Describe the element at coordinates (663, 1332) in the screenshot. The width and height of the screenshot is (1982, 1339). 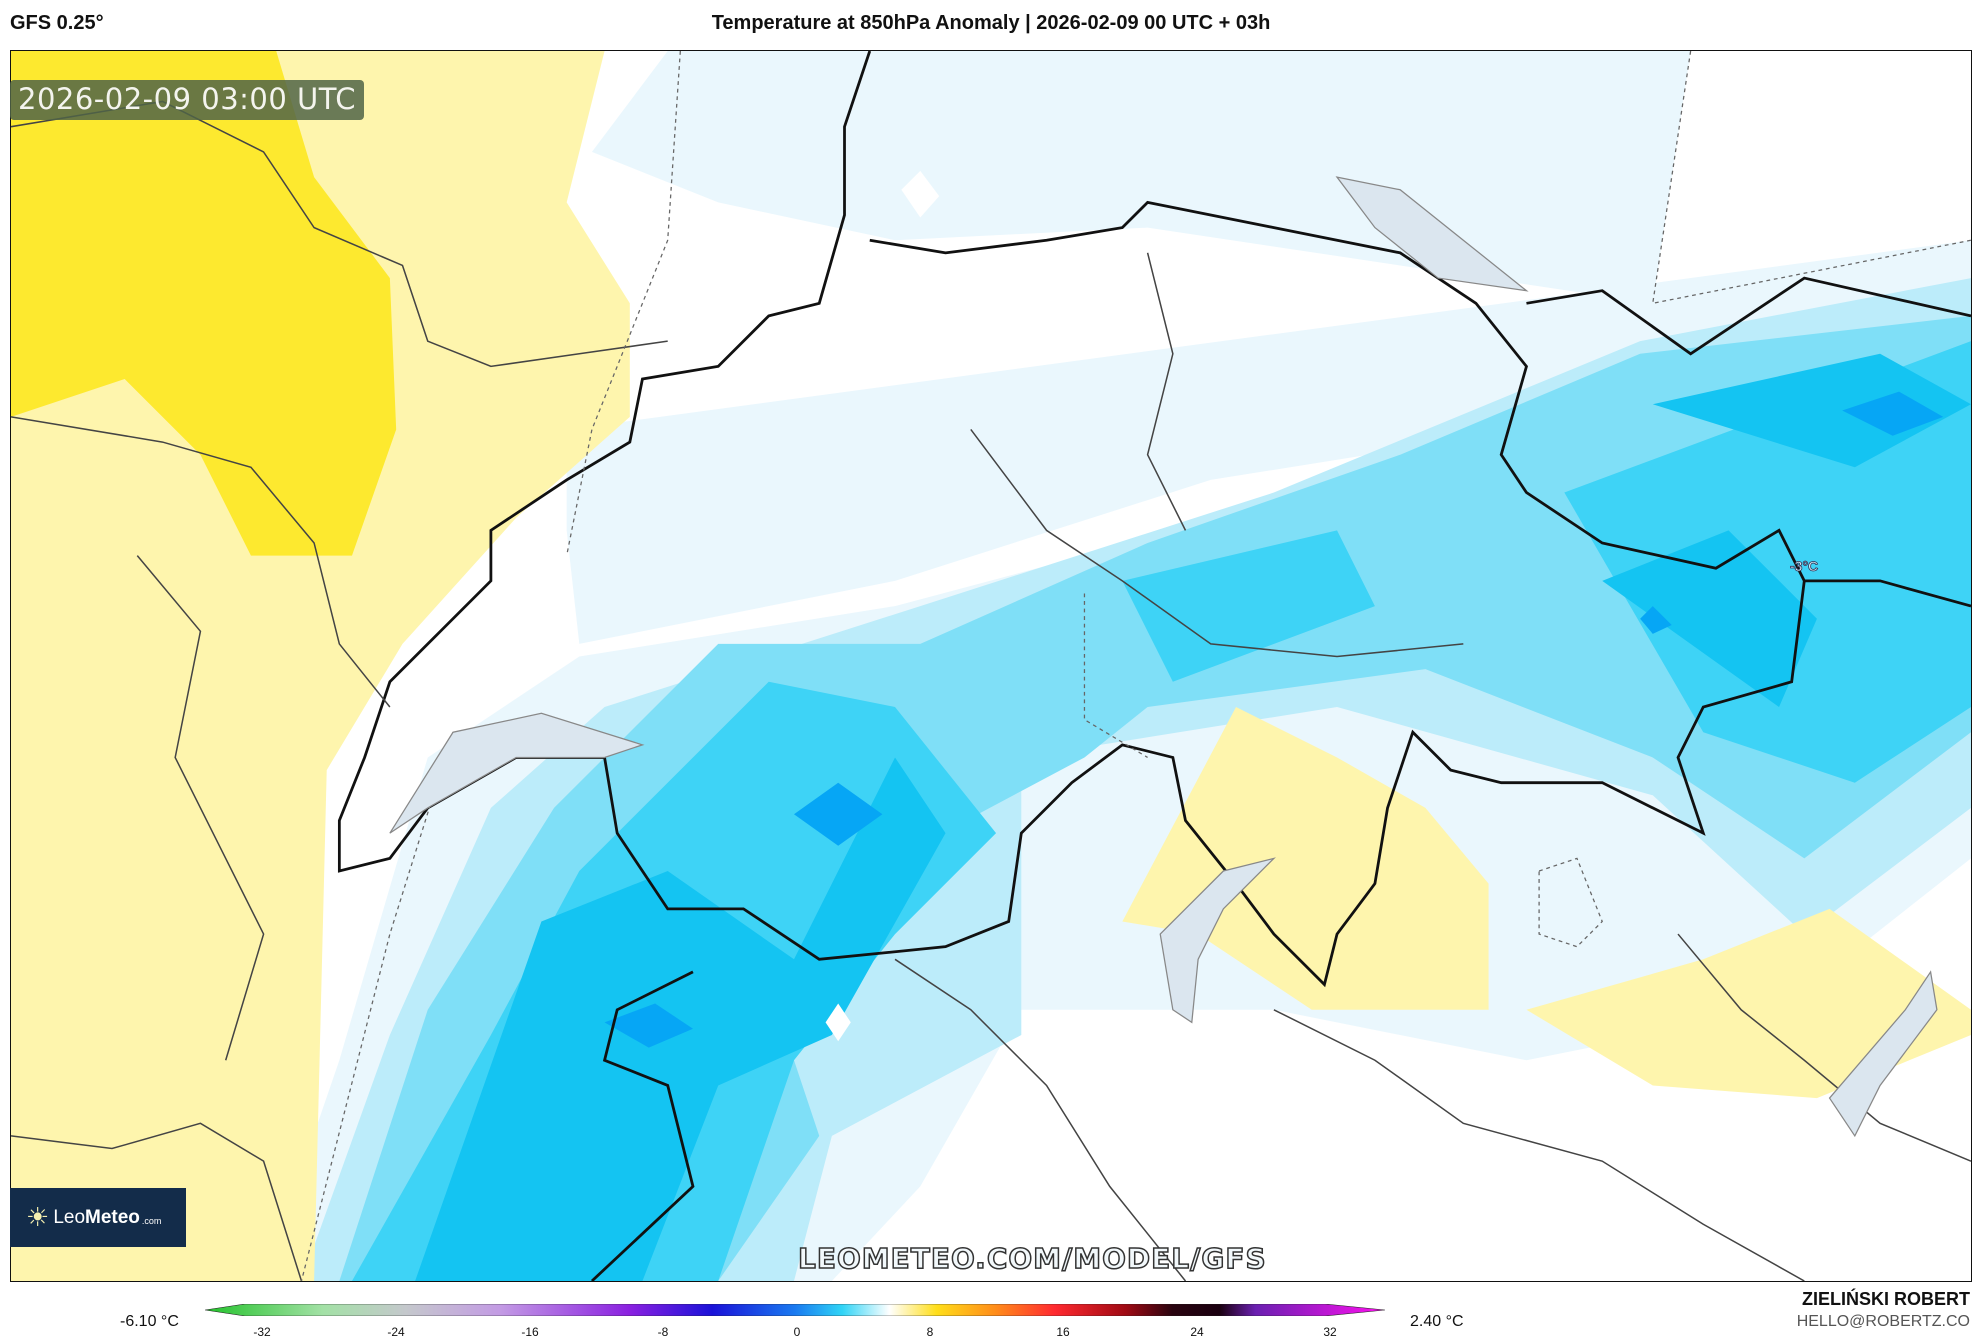
I see `colorbar-tick: -8` at that location.